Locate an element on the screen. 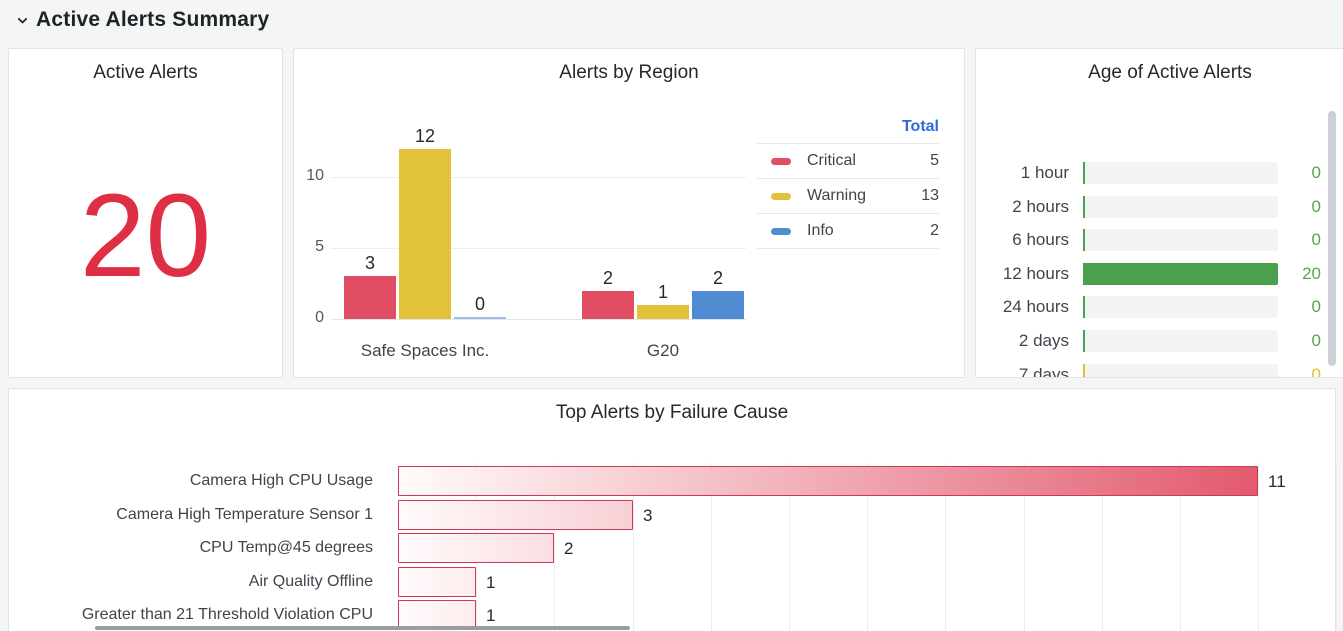  x-category-label: G20 is located at coordinates (663, 350).